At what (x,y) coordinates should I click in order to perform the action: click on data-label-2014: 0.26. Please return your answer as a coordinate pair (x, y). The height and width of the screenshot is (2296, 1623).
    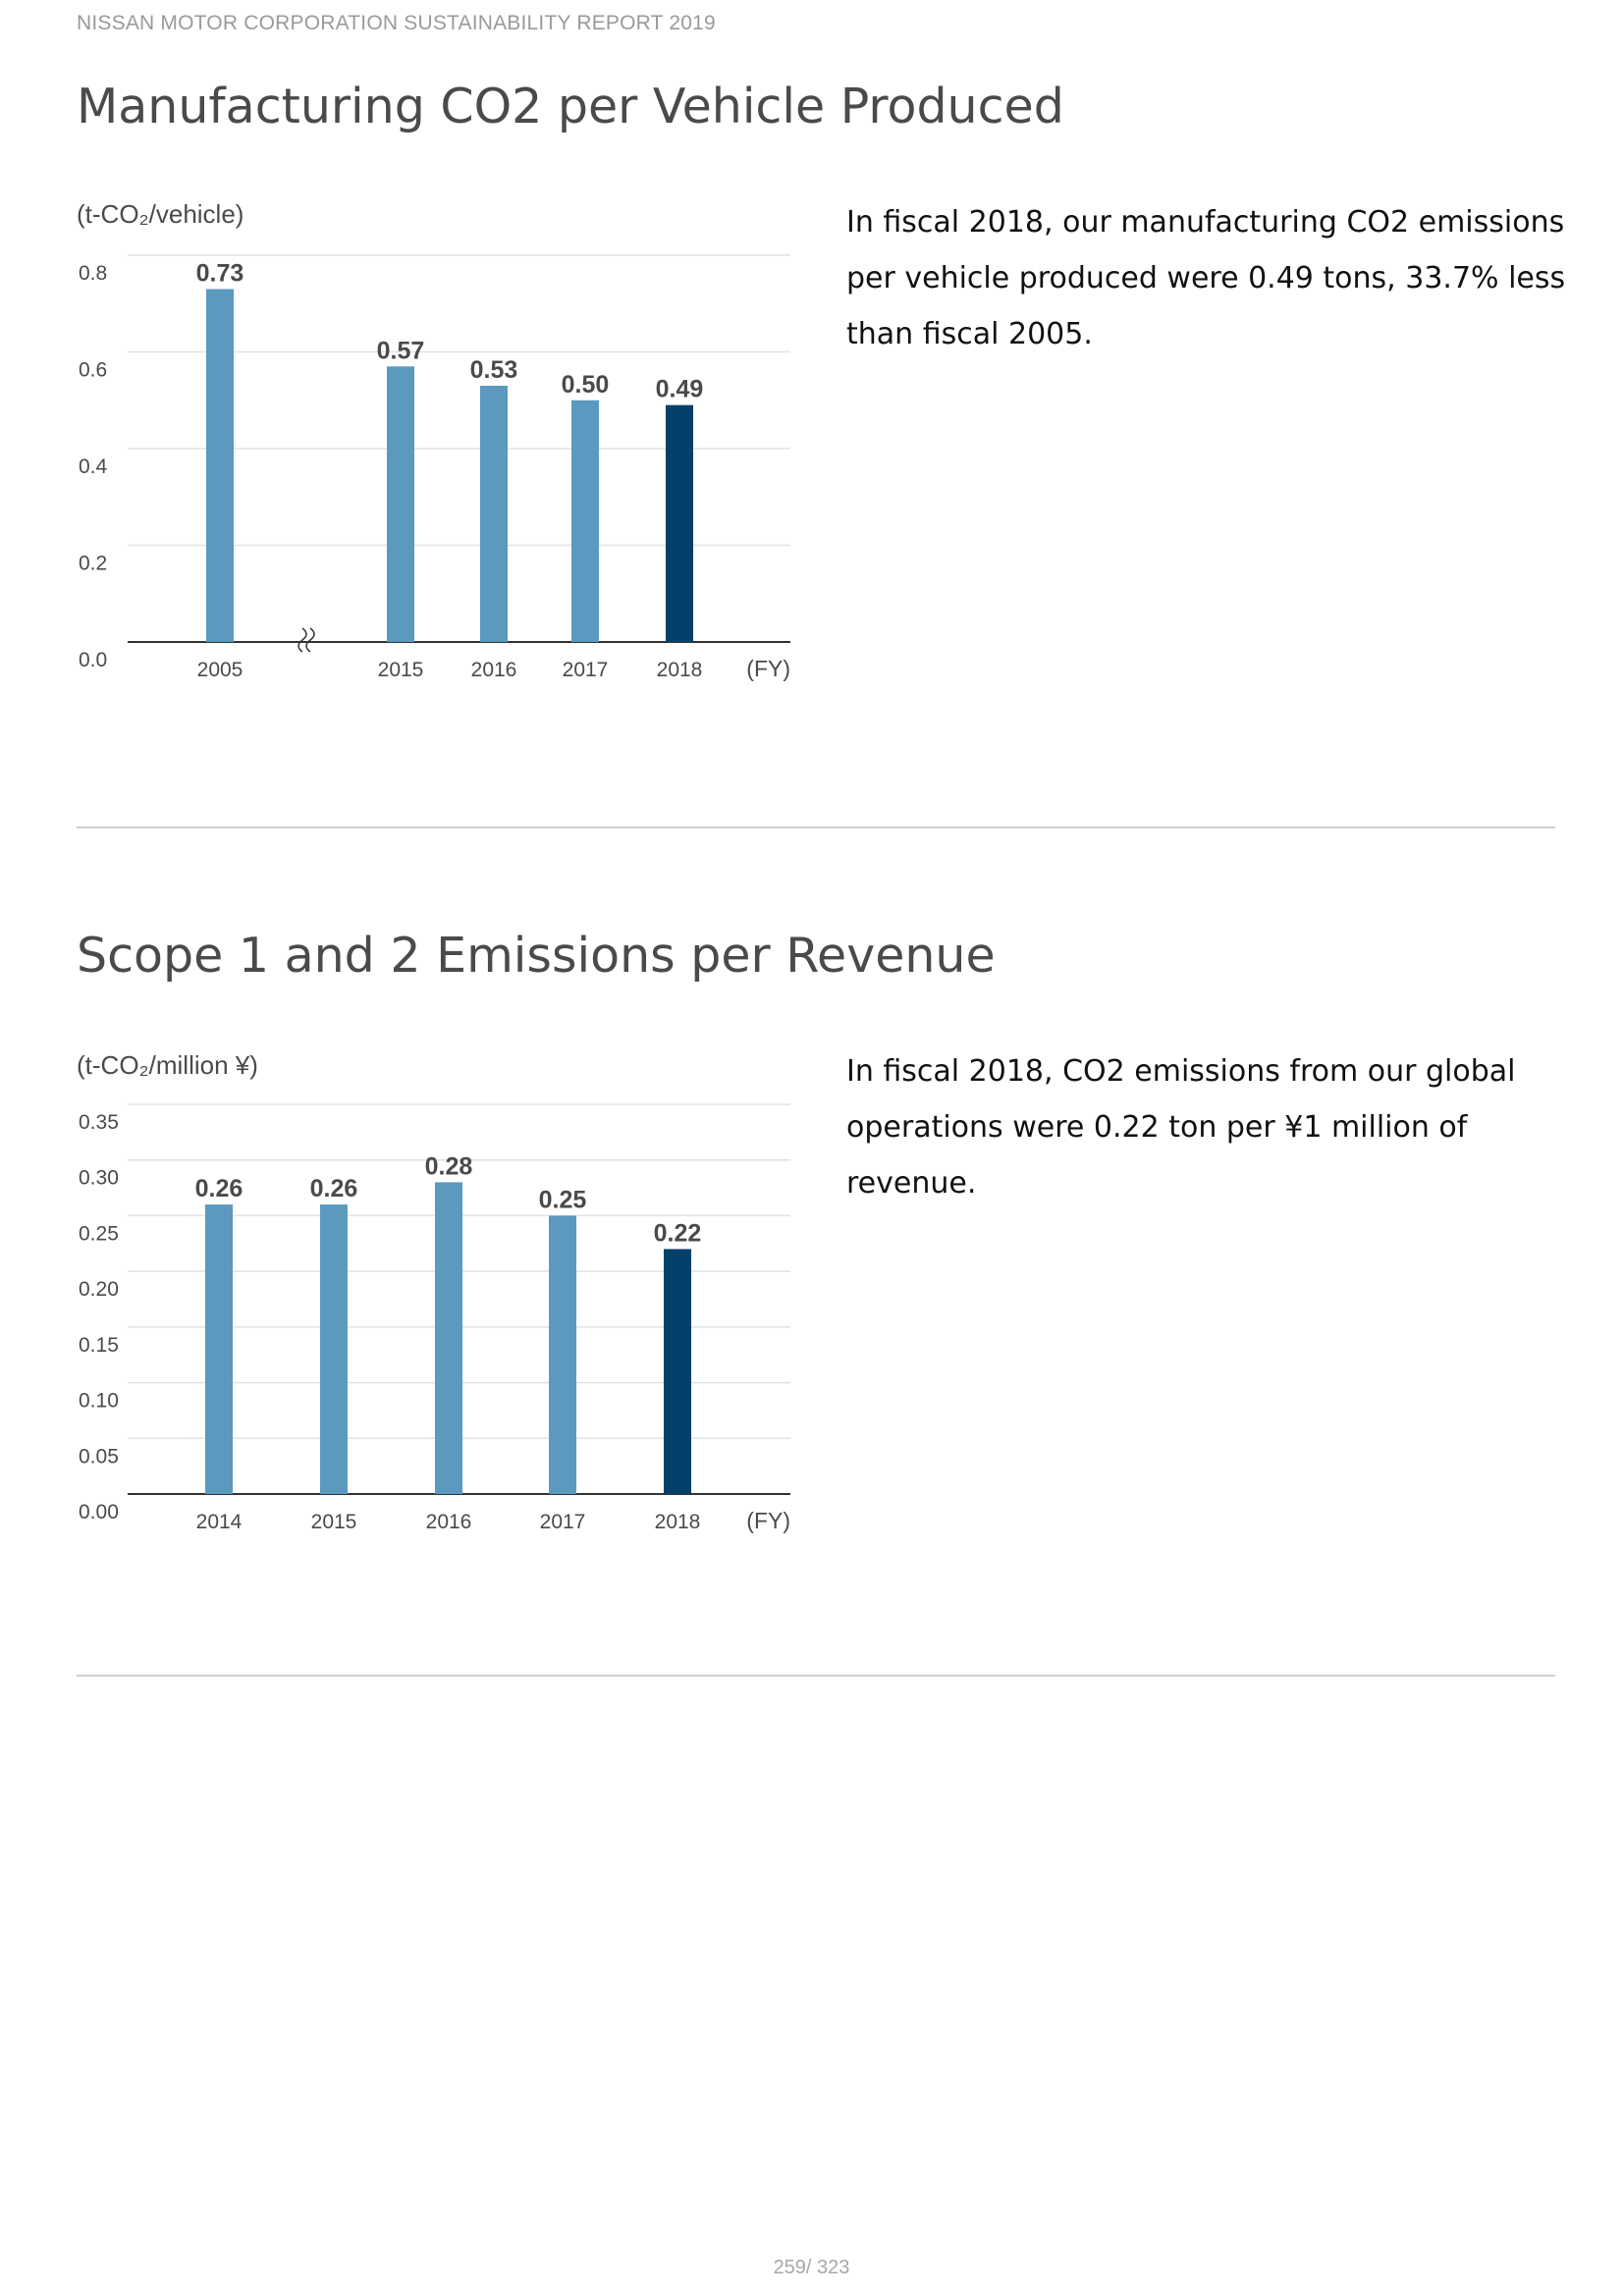
    Looking at the image, I should click on (219, 1188).